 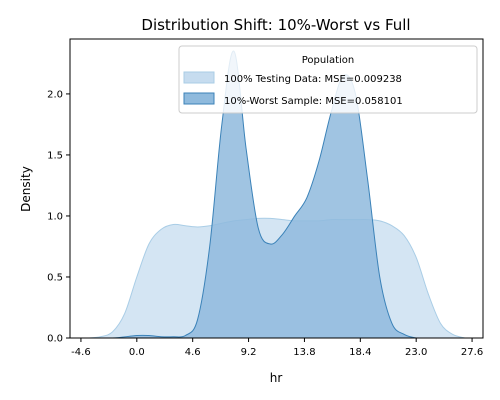 I want to click on x-tick-label: 18.4, so click(x=360, y=352).